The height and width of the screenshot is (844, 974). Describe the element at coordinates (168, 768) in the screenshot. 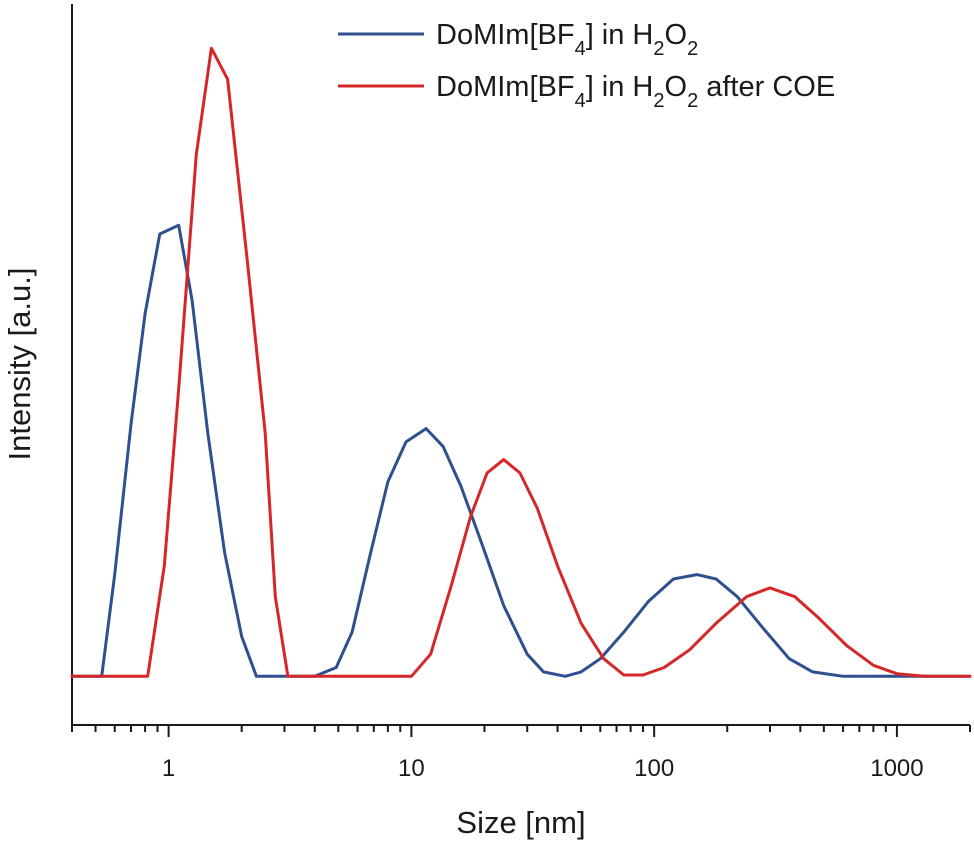

I see `x-tick-label: 1` at that location.